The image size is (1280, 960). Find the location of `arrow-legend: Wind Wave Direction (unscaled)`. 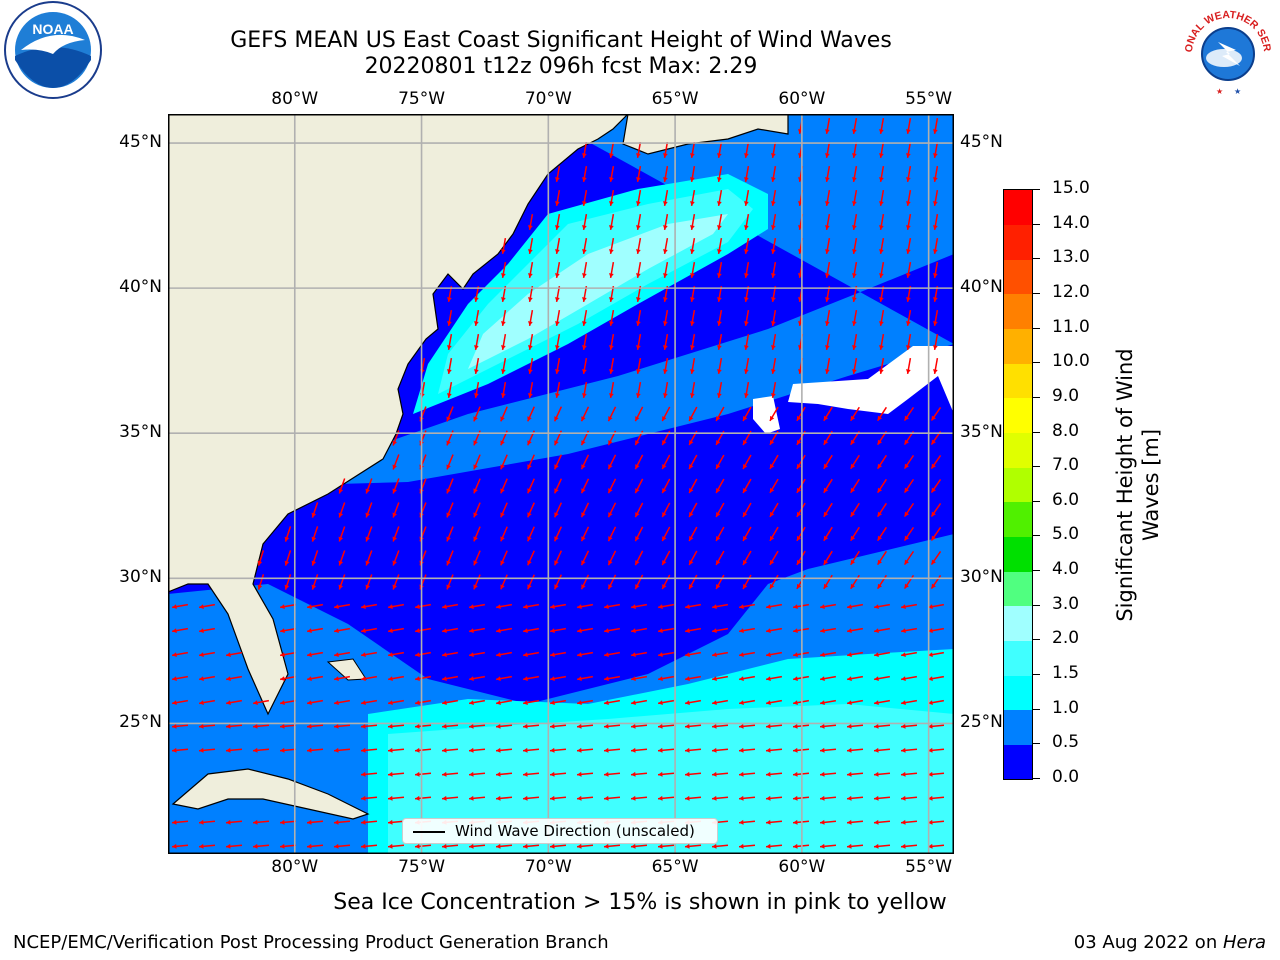

arrow-legend: Wind Wave Direction (unscaled) is located at coordinates (560, 831).